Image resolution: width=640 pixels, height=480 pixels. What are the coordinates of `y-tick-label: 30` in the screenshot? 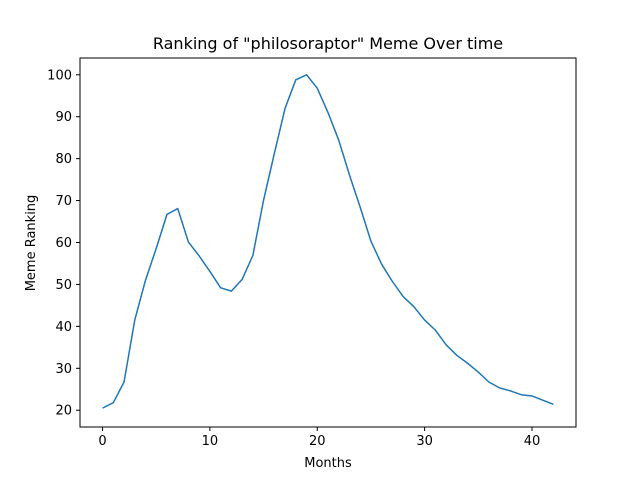 It's located at (63, 369).